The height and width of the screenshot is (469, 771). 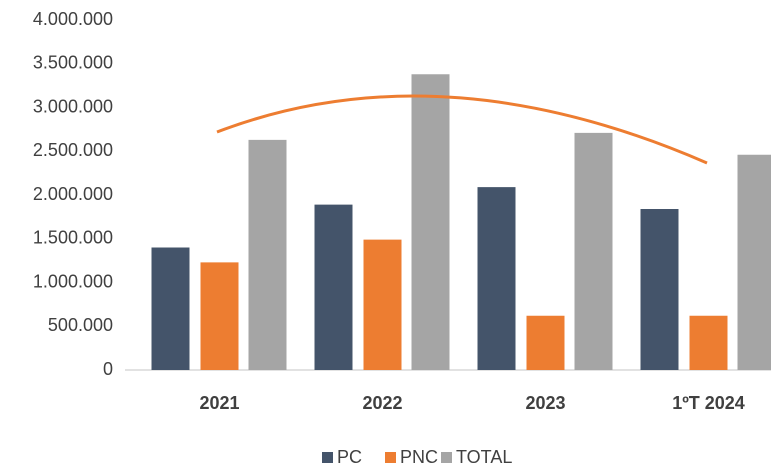 What do you see at coordinates (73, 19) in the screenshot?
I see `y-tick-label: 4.000.000` at bounding box center [73, 19].